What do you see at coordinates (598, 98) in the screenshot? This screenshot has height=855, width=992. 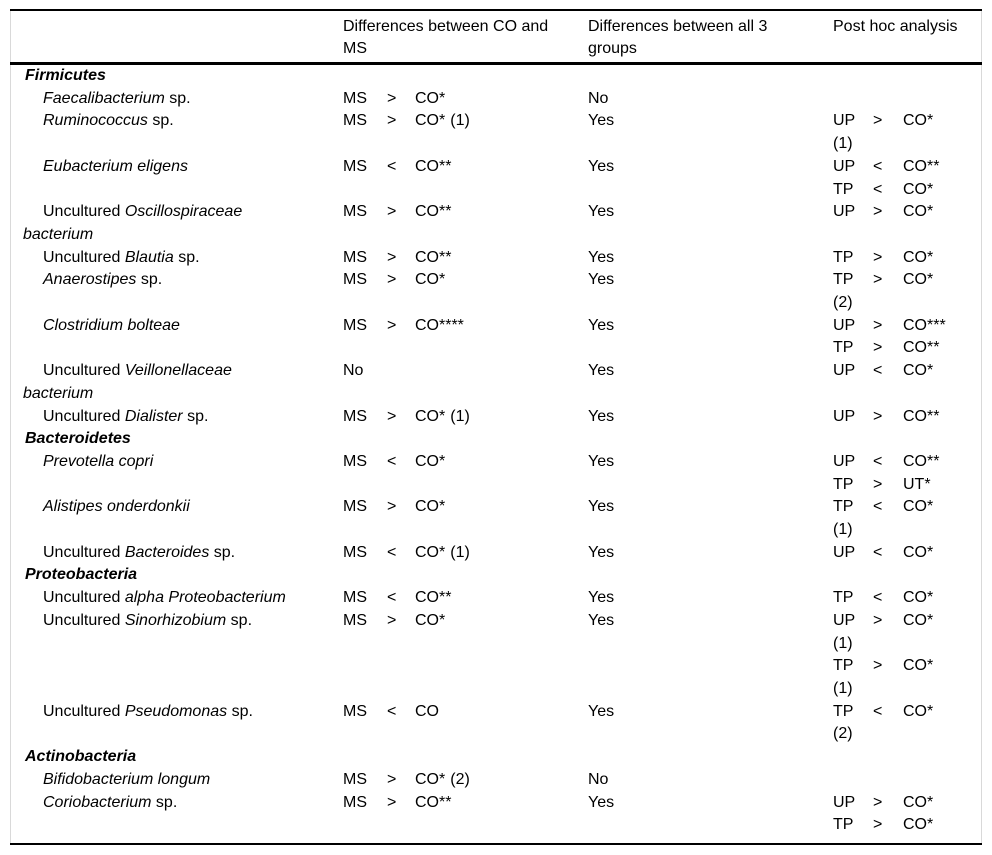 I see `all3-text: No` at bounding box center [598, 98].